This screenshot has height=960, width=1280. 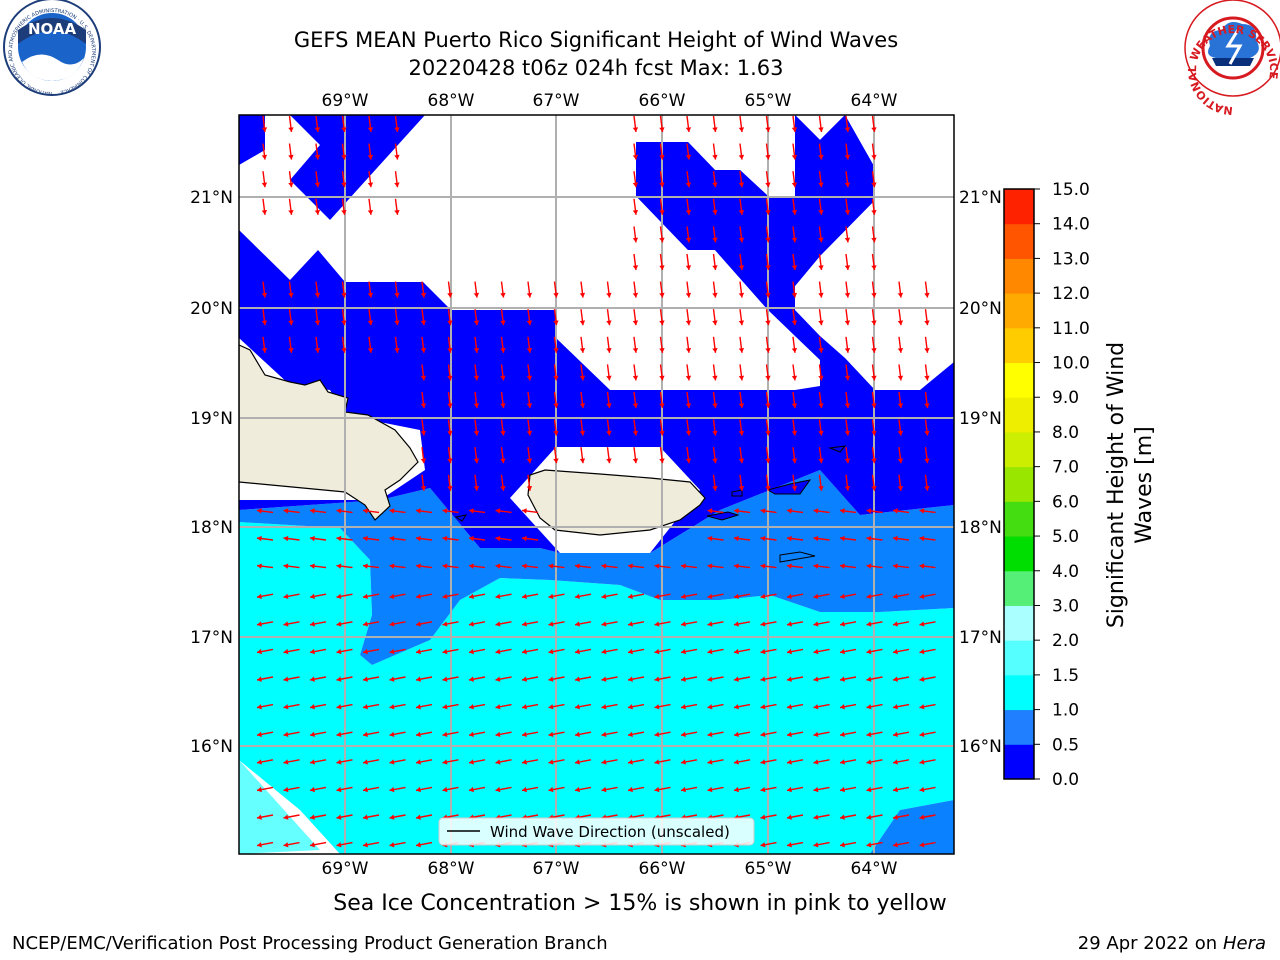 I want to click on band-0.5-1.0, so click(x=596, y=567).